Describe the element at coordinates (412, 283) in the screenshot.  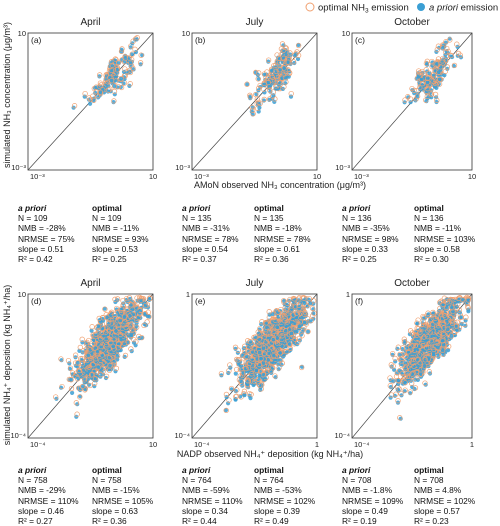
I see `panel-f-title: October` at that location.